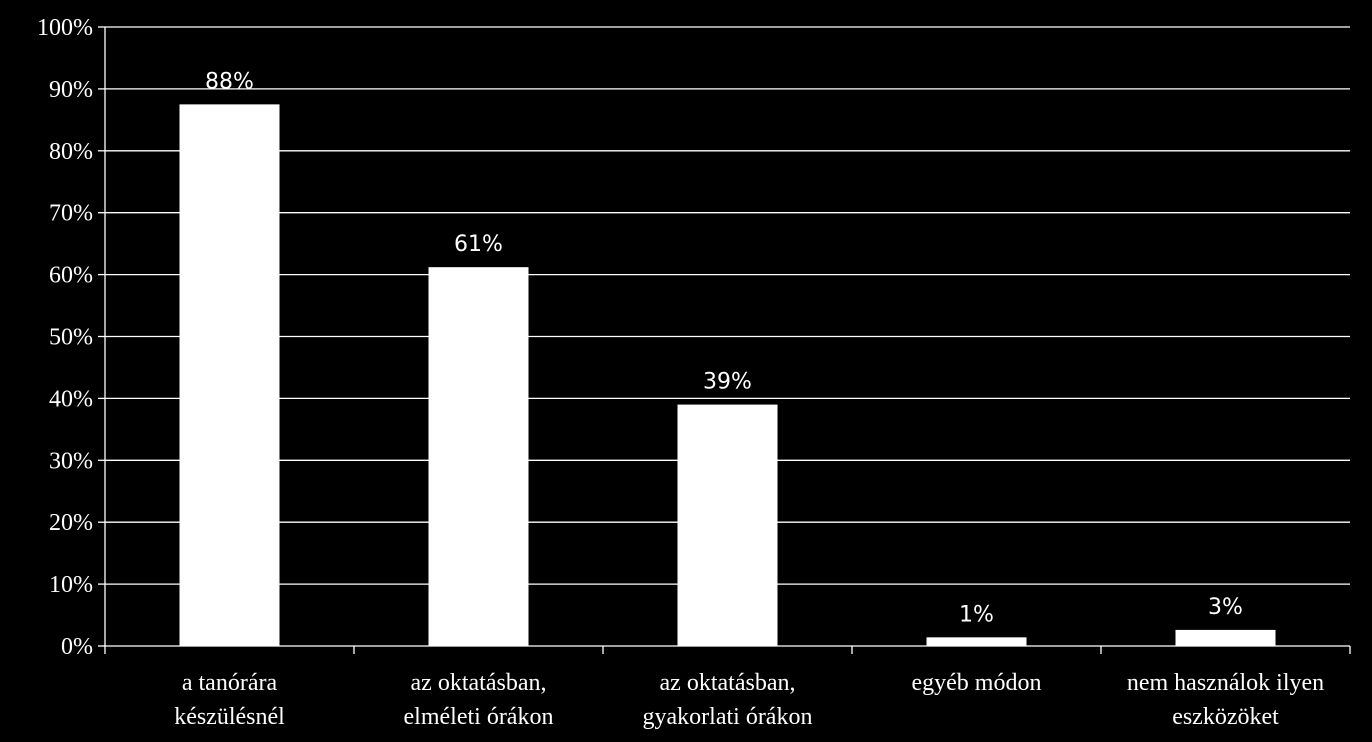 This screenshot has height=742, width=1372. Describe the element at coordinates (71, 90) in the screenshot. I see `y-tick-label: 90%` at that location.